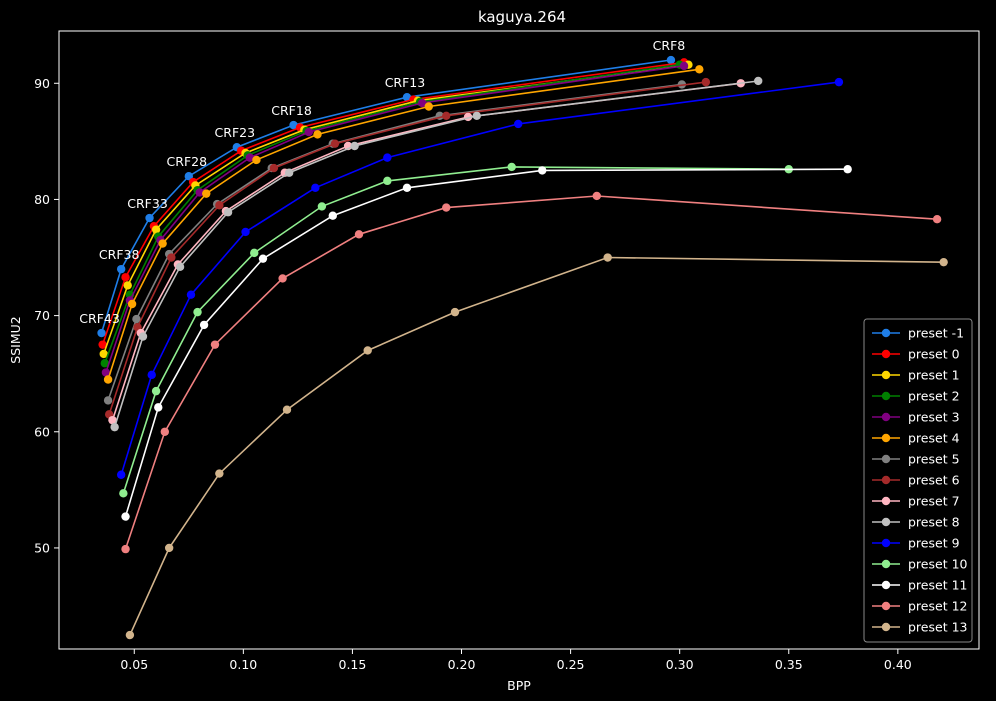 This screenshot has height=701, width=996. I want to click on legend-label: preset 9, so click(934, 543).